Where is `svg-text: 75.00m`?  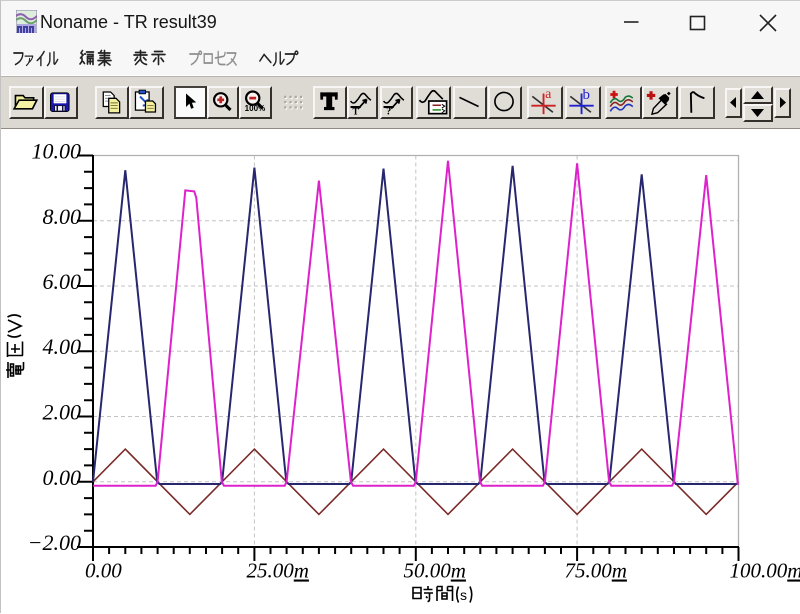
svg-text: 75.00m is located at coordinates (596, 571).